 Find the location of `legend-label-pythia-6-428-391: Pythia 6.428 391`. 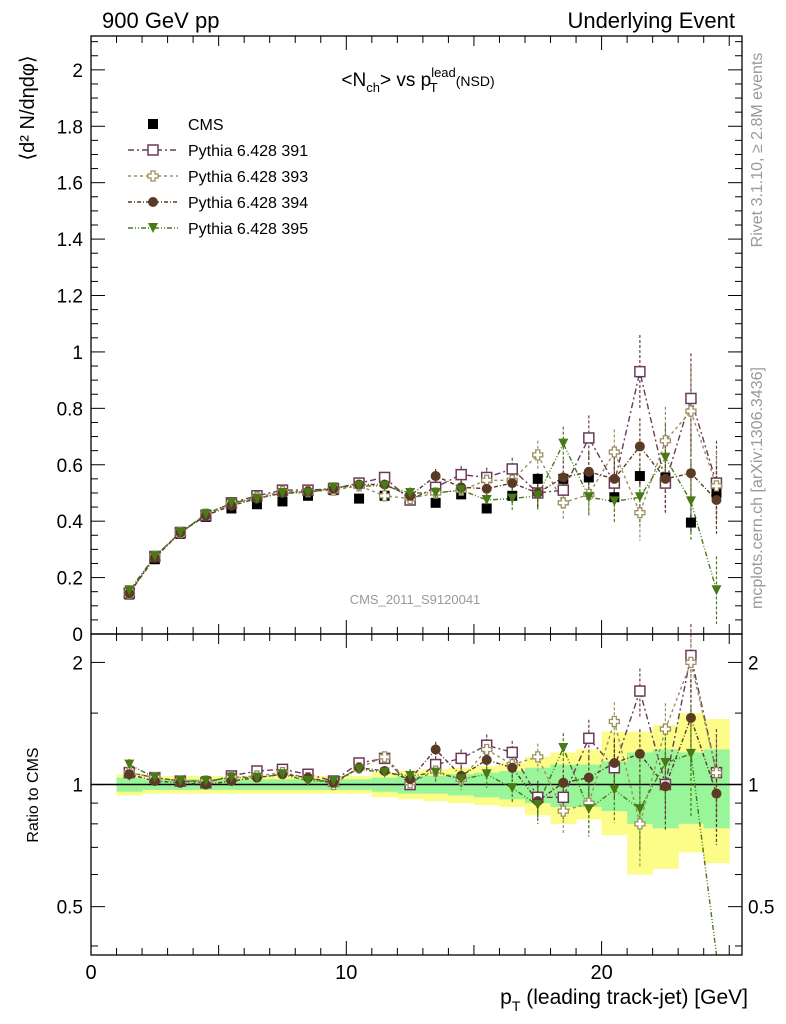

legend-label-pythia-6-428-391: Pythia 6.428 391 is located at coordinates (248, 151).